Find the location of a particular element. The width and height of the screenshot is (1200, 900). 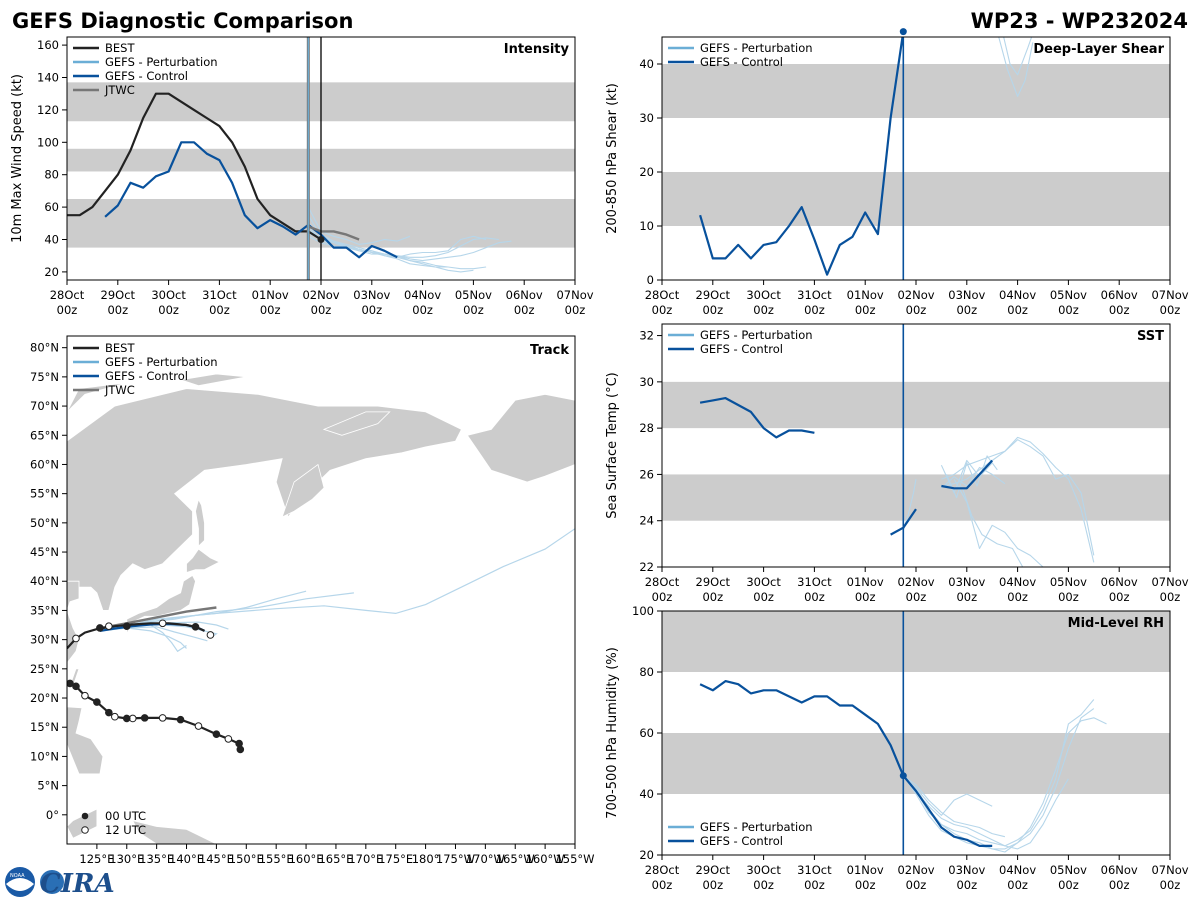

sst-xtick-label-date: 28Oct is located at coordinates (662, 582).